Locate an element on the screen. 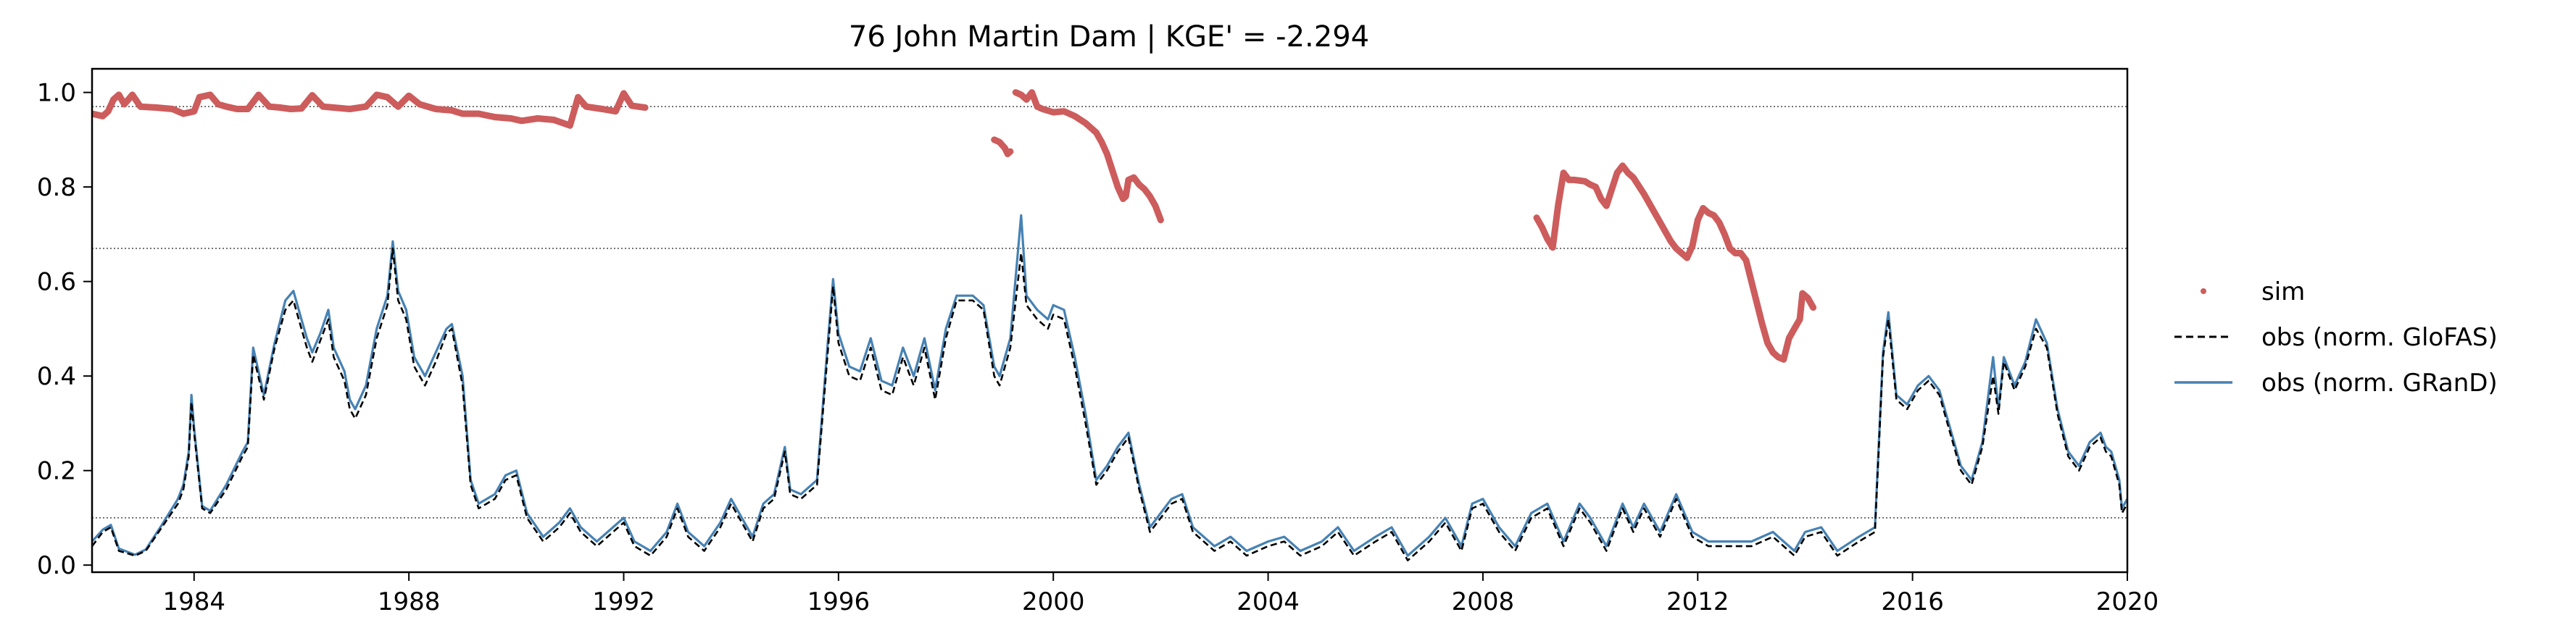 This screenshot has height=641, width=2576. y-tick-label: 0.4 is located at coordinates (56, 376).